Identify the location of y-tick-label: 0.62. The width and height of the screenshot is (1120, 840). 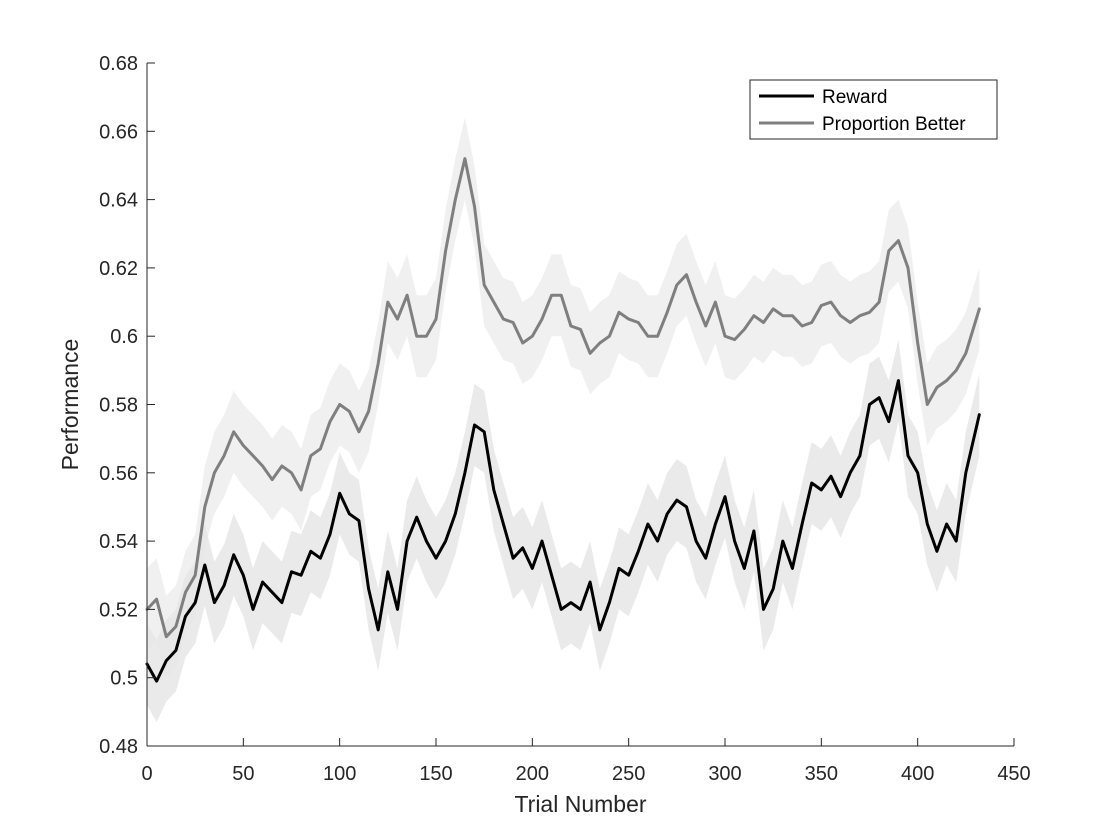
(118, 269).